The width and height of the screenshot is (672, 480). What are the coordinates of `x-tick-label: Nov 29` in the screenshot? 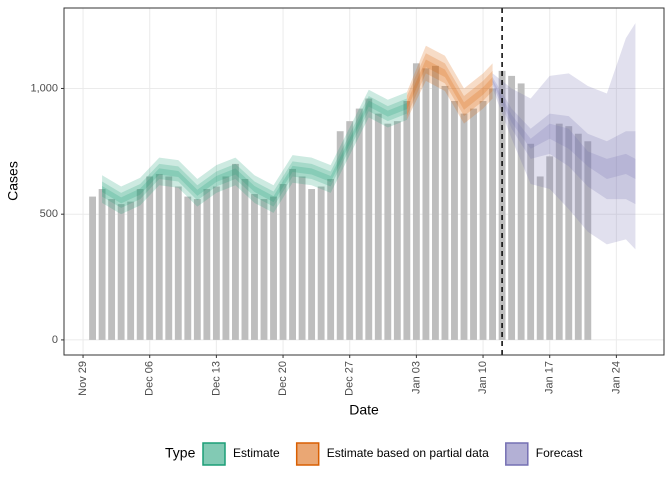 It's located at (83, 378).